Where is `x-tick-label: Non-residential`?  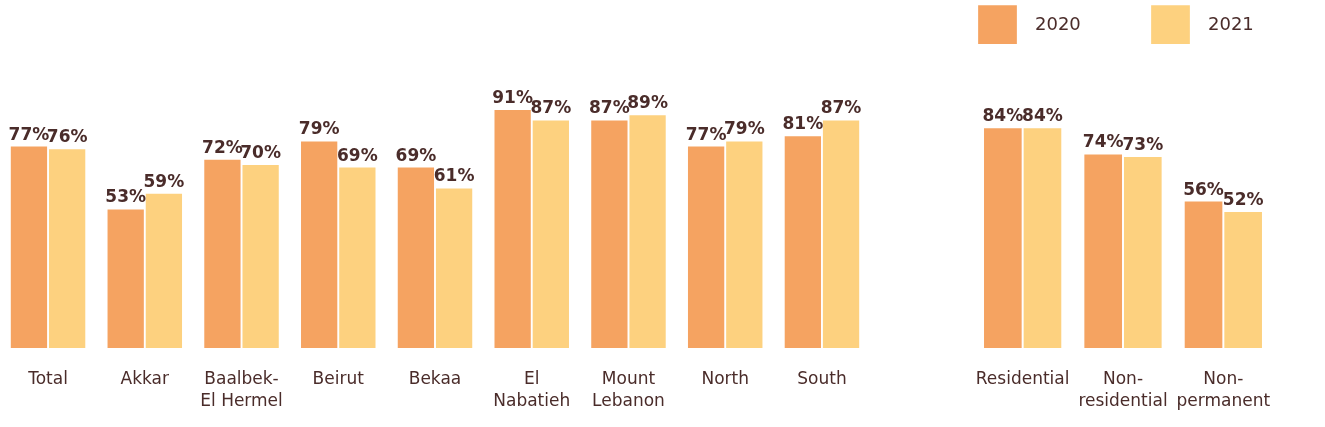
x-tick-label: Non-residential is located at coordinates (1123, 388).